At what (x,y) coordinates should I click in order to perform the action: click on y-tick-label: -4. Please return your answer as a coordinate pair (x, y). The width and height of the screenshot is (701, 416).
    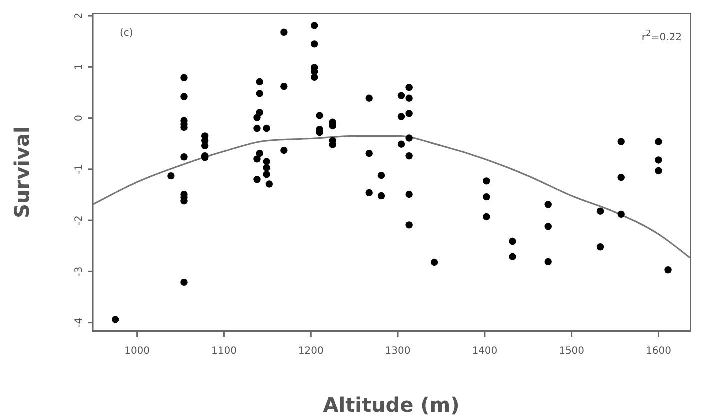
    Looking at the image, I should click on (79, 323).